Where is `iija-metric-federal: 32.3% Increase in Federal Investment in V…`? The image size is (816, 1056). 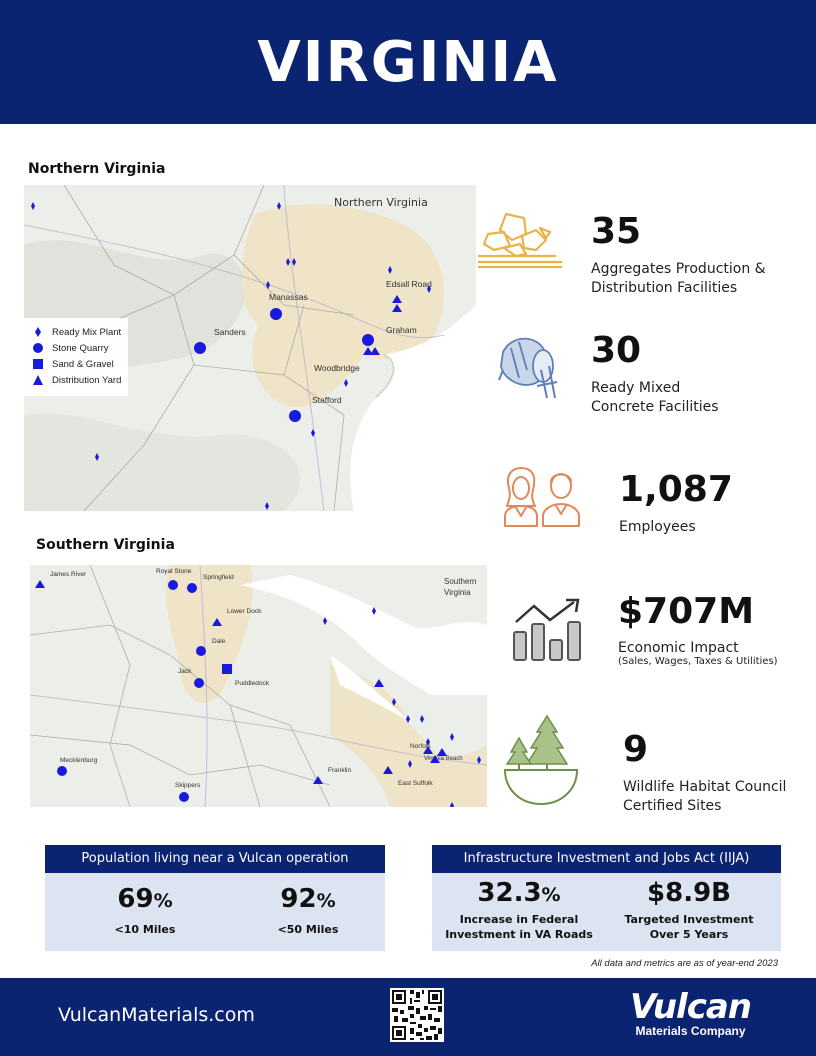
iija-metric-federal: 32.3% Increase in Federal Investment in V… is located at coordinates (519, 909).